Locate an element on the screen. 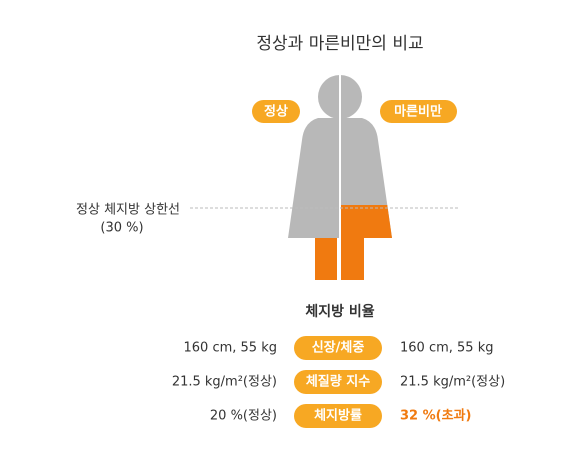 The width and height of the screenshot is (575, 467). right-value: 21.5 kg/m²(정상) is located at coordinates (452, 382).